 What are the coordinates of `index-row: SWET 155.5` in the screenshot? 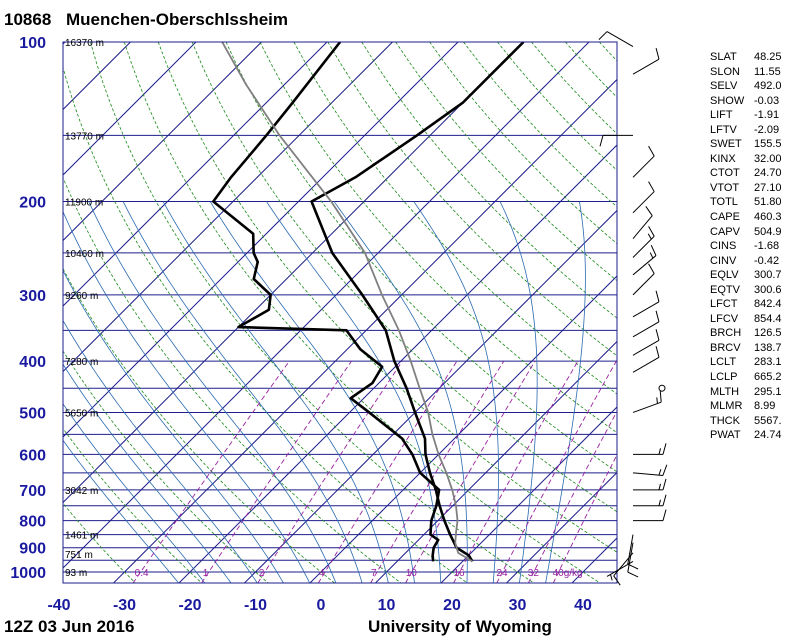 It's located at (746, 144).